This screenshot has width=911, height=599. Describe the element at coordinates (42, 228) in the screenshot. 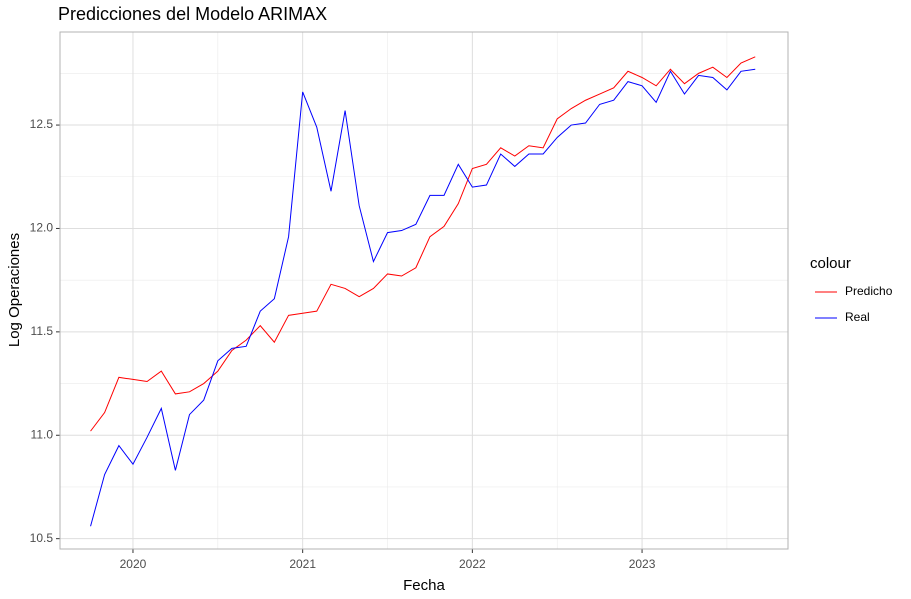

I see `y-tick-label: 12.0` at that location.